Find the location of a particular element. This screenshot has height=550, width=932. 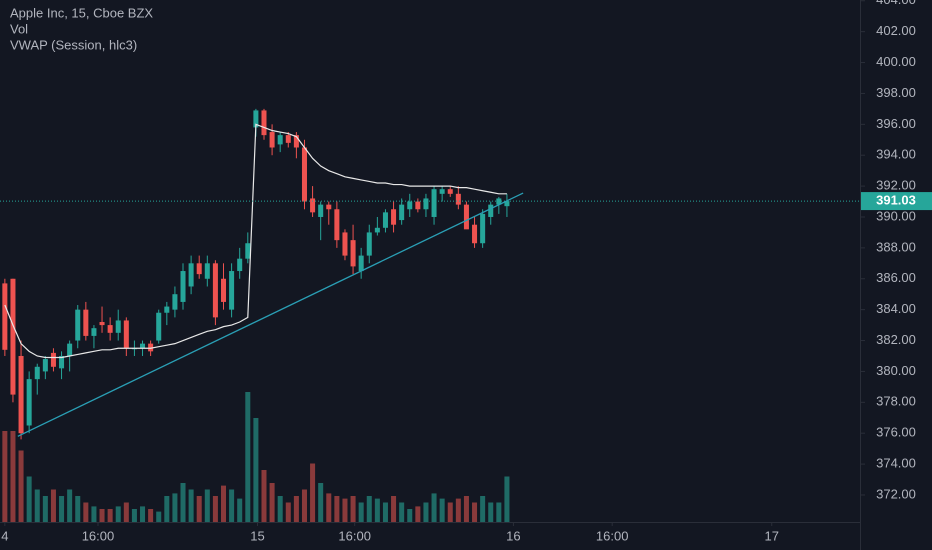

x-tick-label: 4 is located at coordinates (4, 535).